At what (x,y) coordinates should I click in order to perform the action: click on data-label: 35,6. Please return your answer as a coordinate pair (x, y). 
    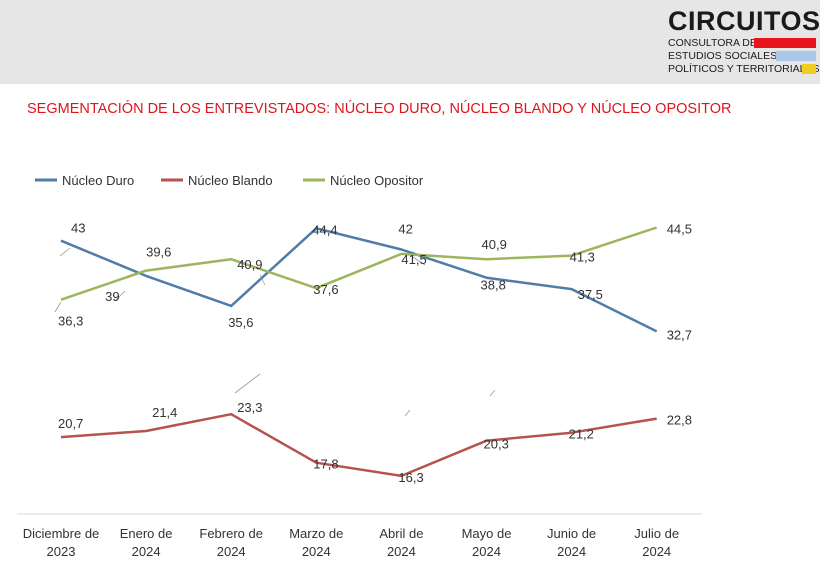
    Looking at the image, I should click on (240, 322).